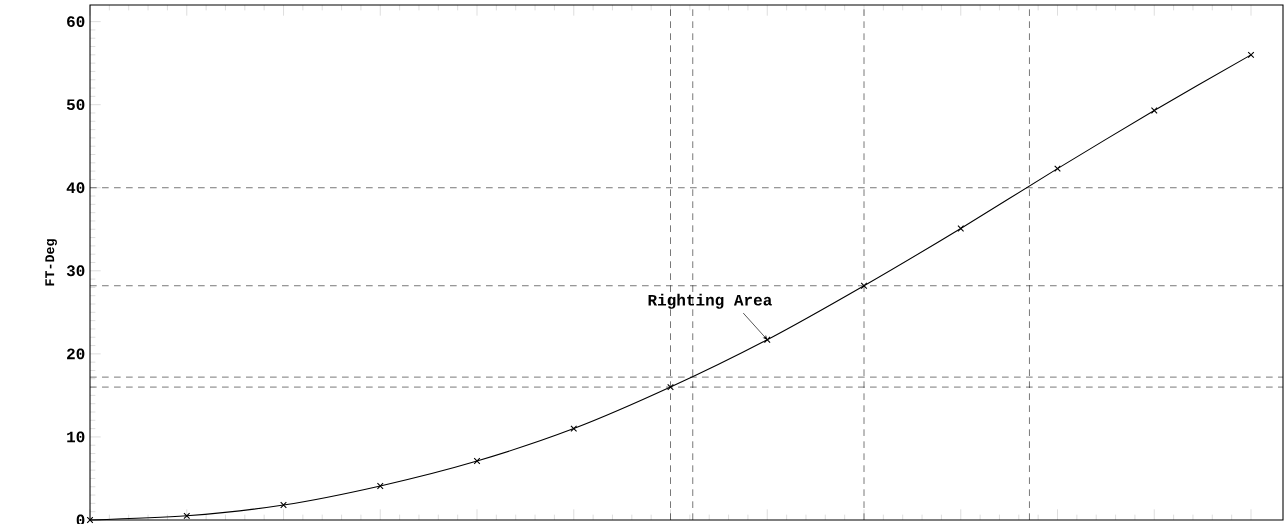  I want to click on y-tick-label: 10, so click(76, 437).